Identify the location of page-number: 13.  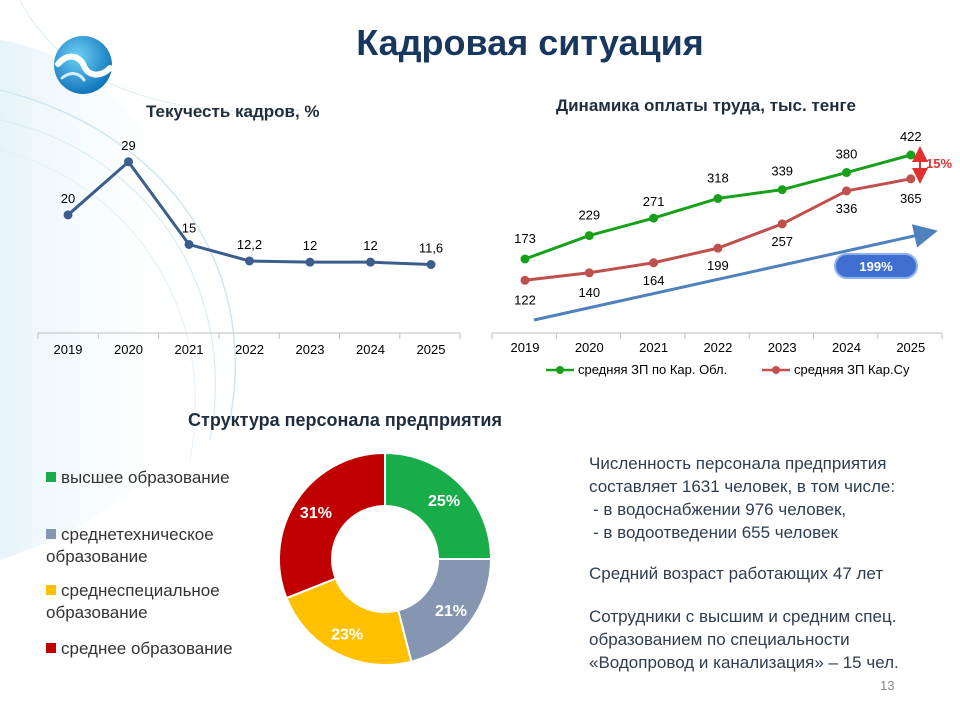
(887, 685).